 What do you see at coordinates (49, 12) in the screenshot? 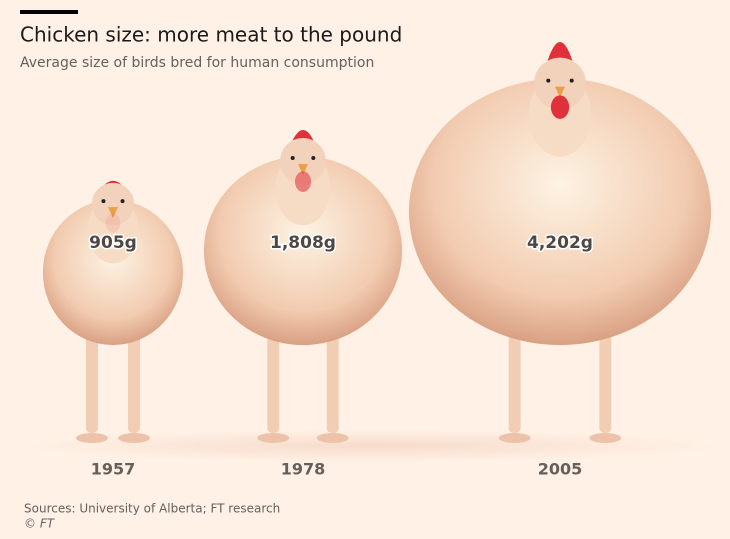
I see `brand-bar` at bounding box center [49, 12].